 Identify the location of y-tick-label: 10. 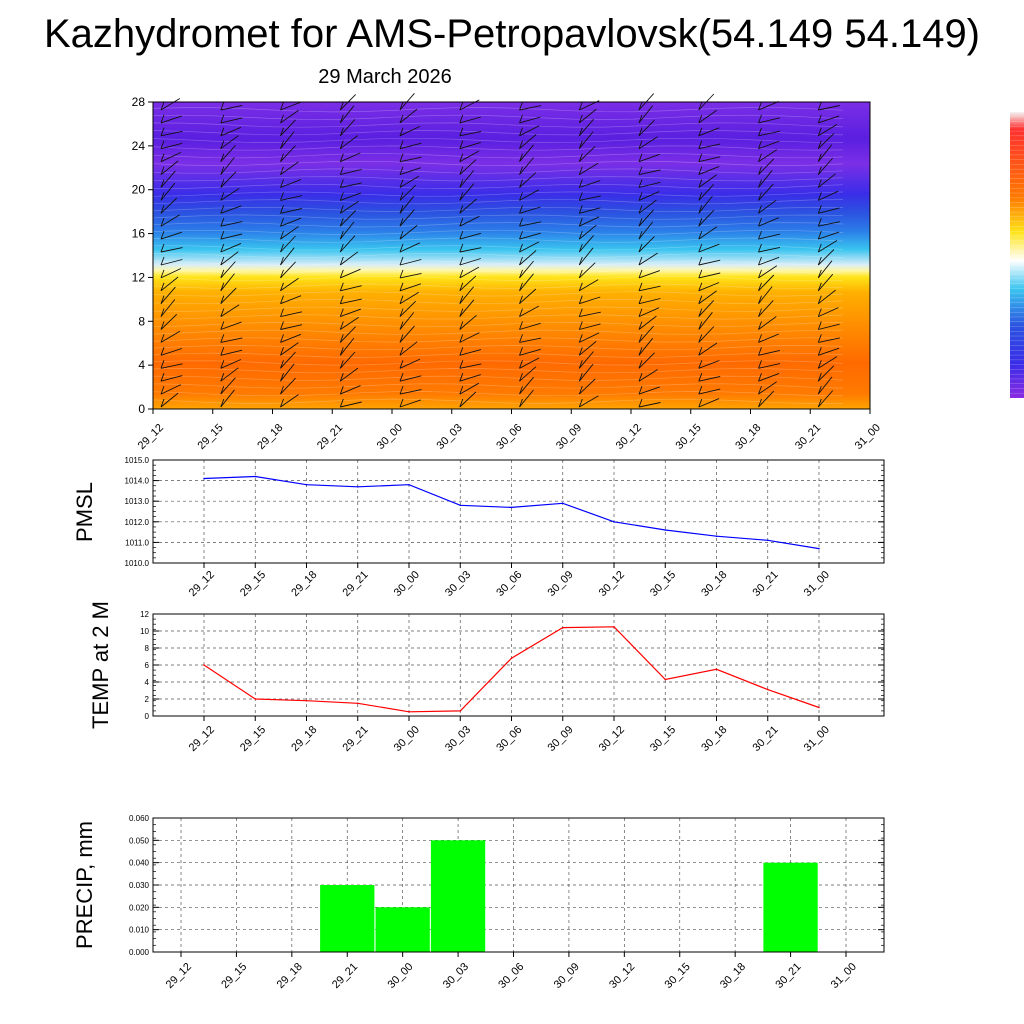
(144, 631).